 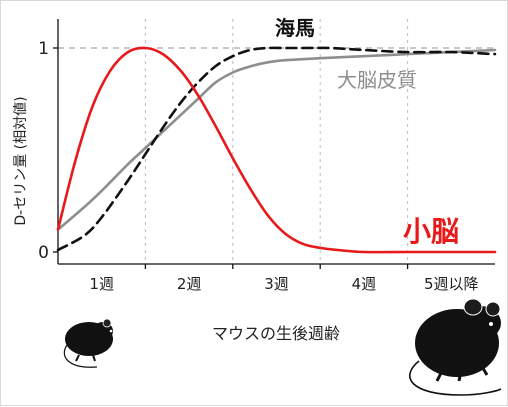 What do you see at coordinates (189, 284) in the screenshot?
I see `x-tick-label-2: 2週` at bounding box center [189, 284].